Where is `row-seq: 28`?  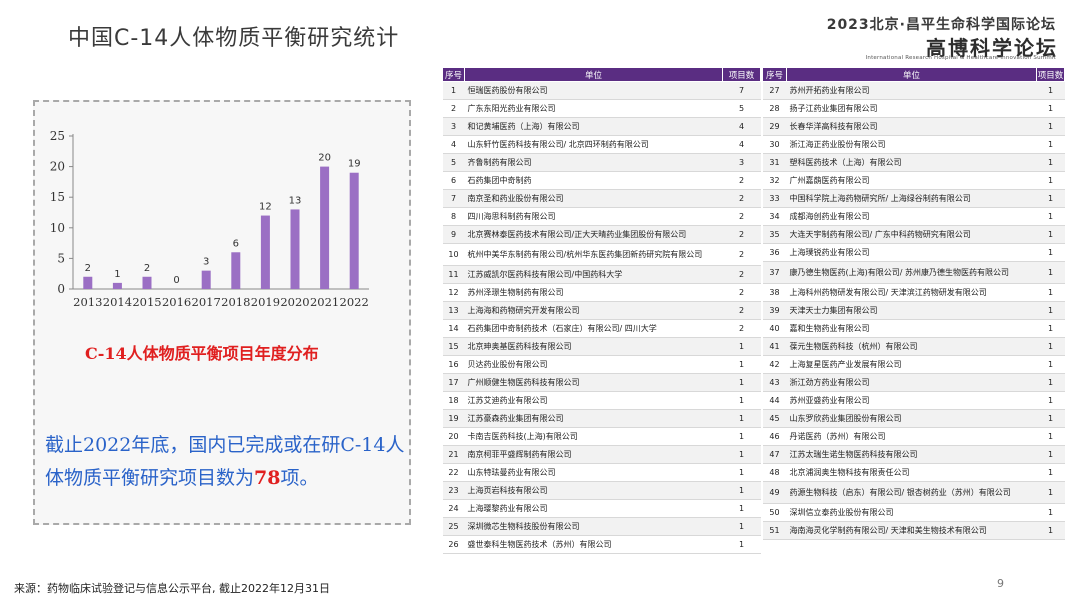 row-seq: 28 is located at coordinates (774, 108).